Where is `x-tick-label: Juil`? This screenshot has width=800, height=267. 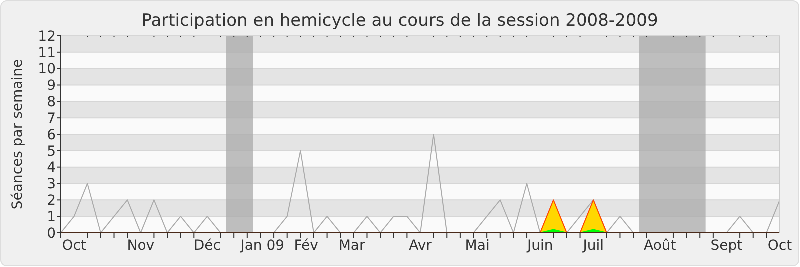 x-tick-label: Juil is located at coordinates (593, 246).